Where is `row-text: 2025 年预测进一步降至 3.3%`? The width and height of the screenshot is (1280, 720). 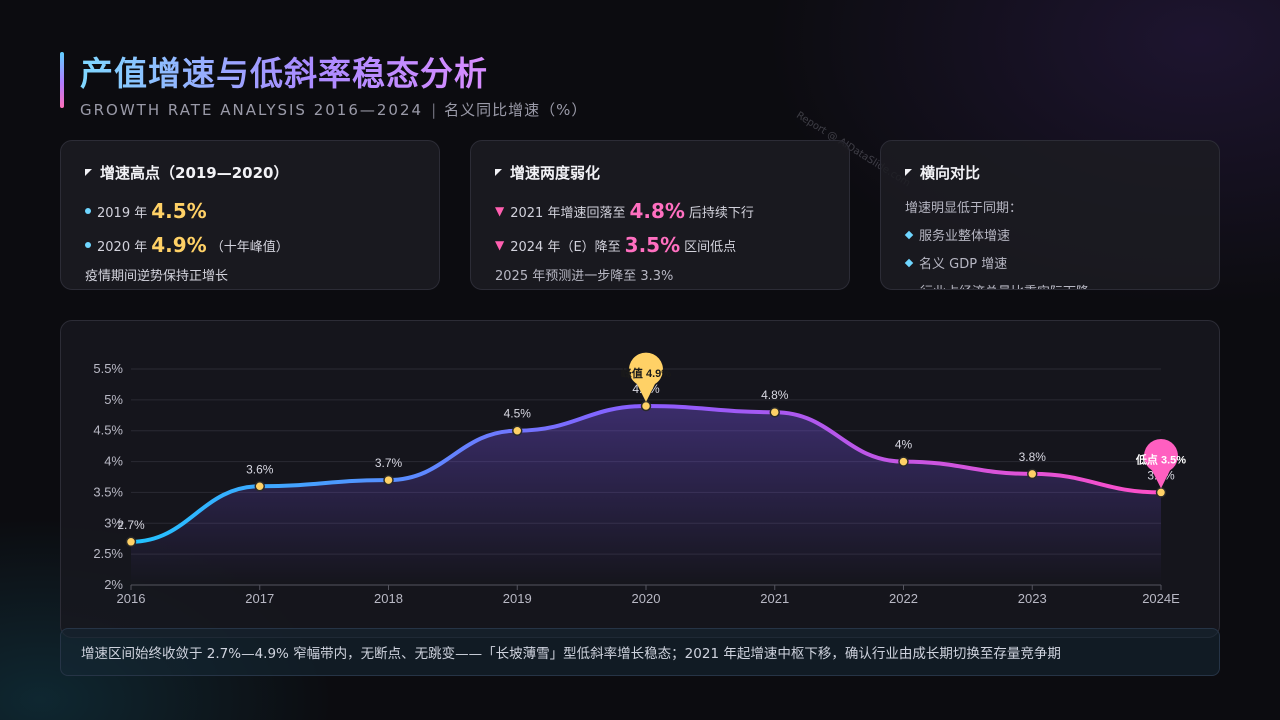 row-text: 2025 年预测进一步降至 3.3% is located at coordinates (584, 276).